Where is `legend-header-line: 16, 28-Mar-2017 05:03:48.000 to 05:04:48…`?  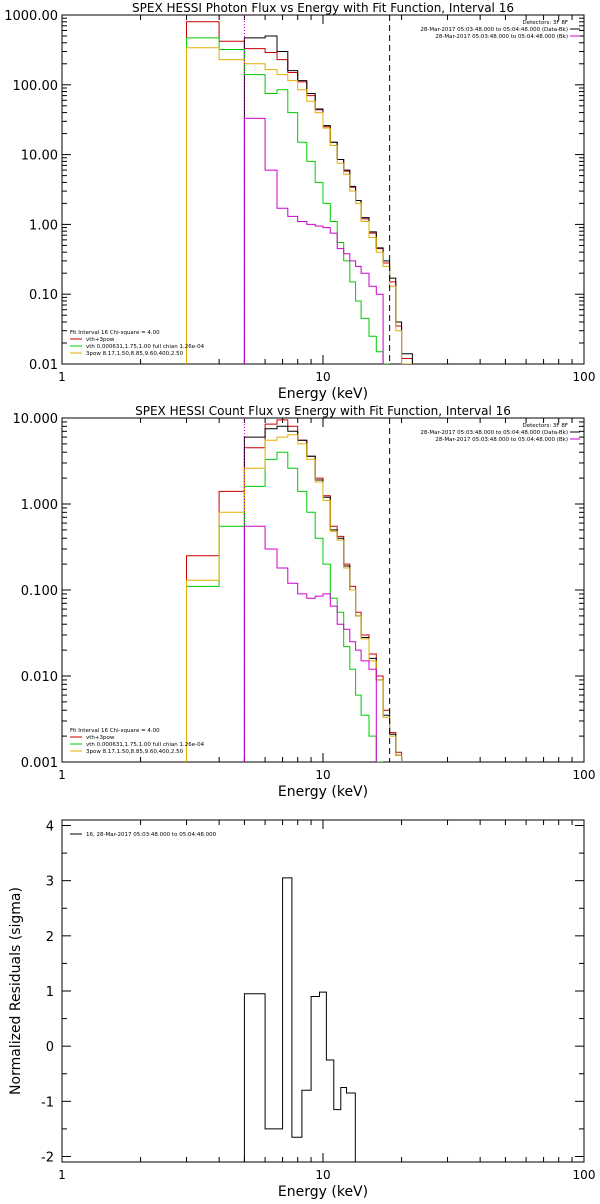 legend-header-line: 16, 28-Mar-2017 05:03:48.000 to 05:04:48… is located at coordinates (151, 835).